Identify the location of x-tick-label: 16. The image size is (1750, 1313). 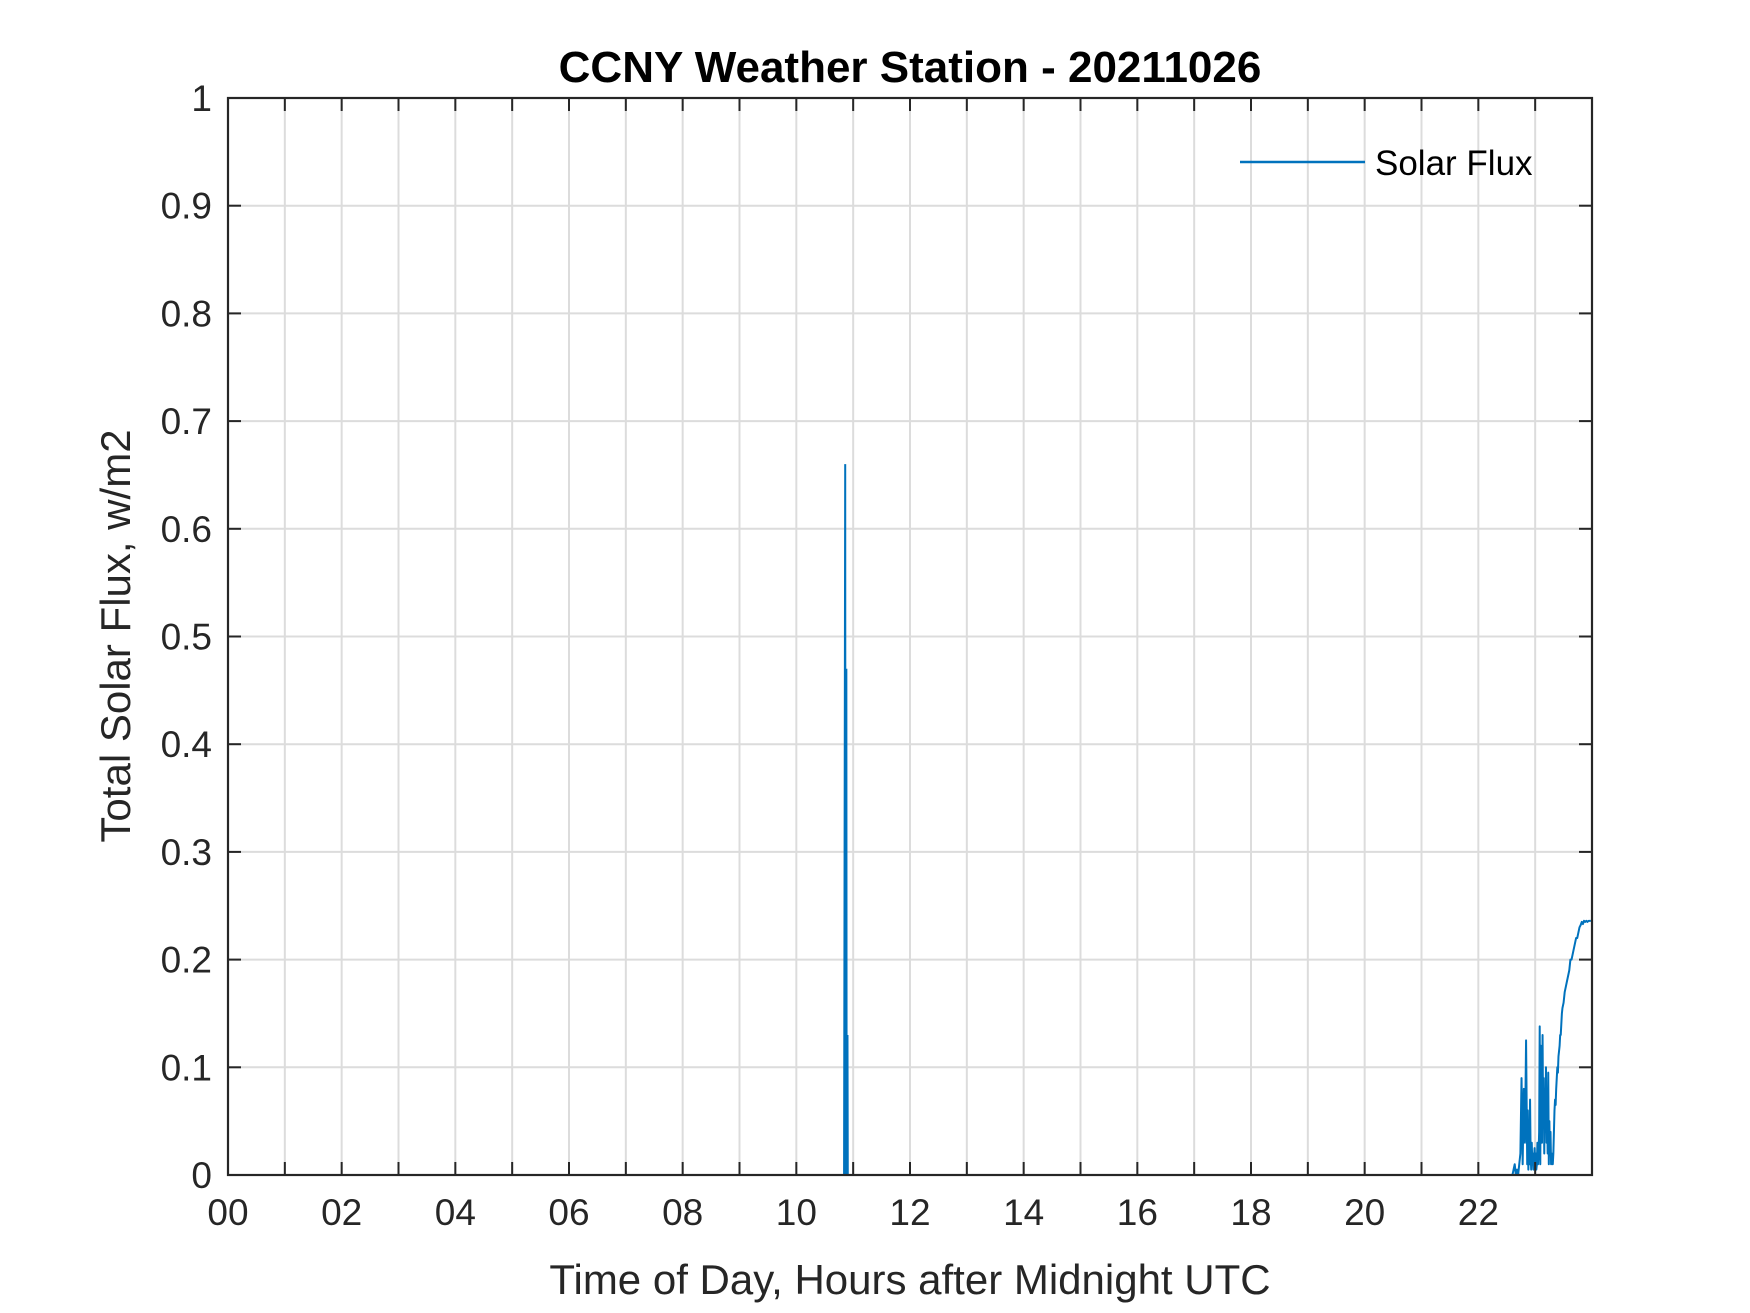
(1137, 1212).